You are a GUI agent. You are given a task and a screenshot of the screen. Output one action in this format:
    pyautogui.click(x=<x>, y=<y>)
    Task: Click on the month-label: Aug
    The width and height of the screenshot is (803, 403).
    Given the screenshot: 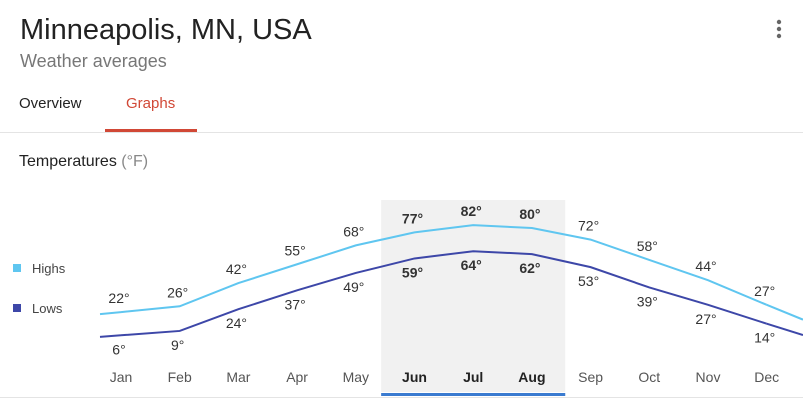 What is the action you would take?
    pyautogui.click(x=531, y=377)
    